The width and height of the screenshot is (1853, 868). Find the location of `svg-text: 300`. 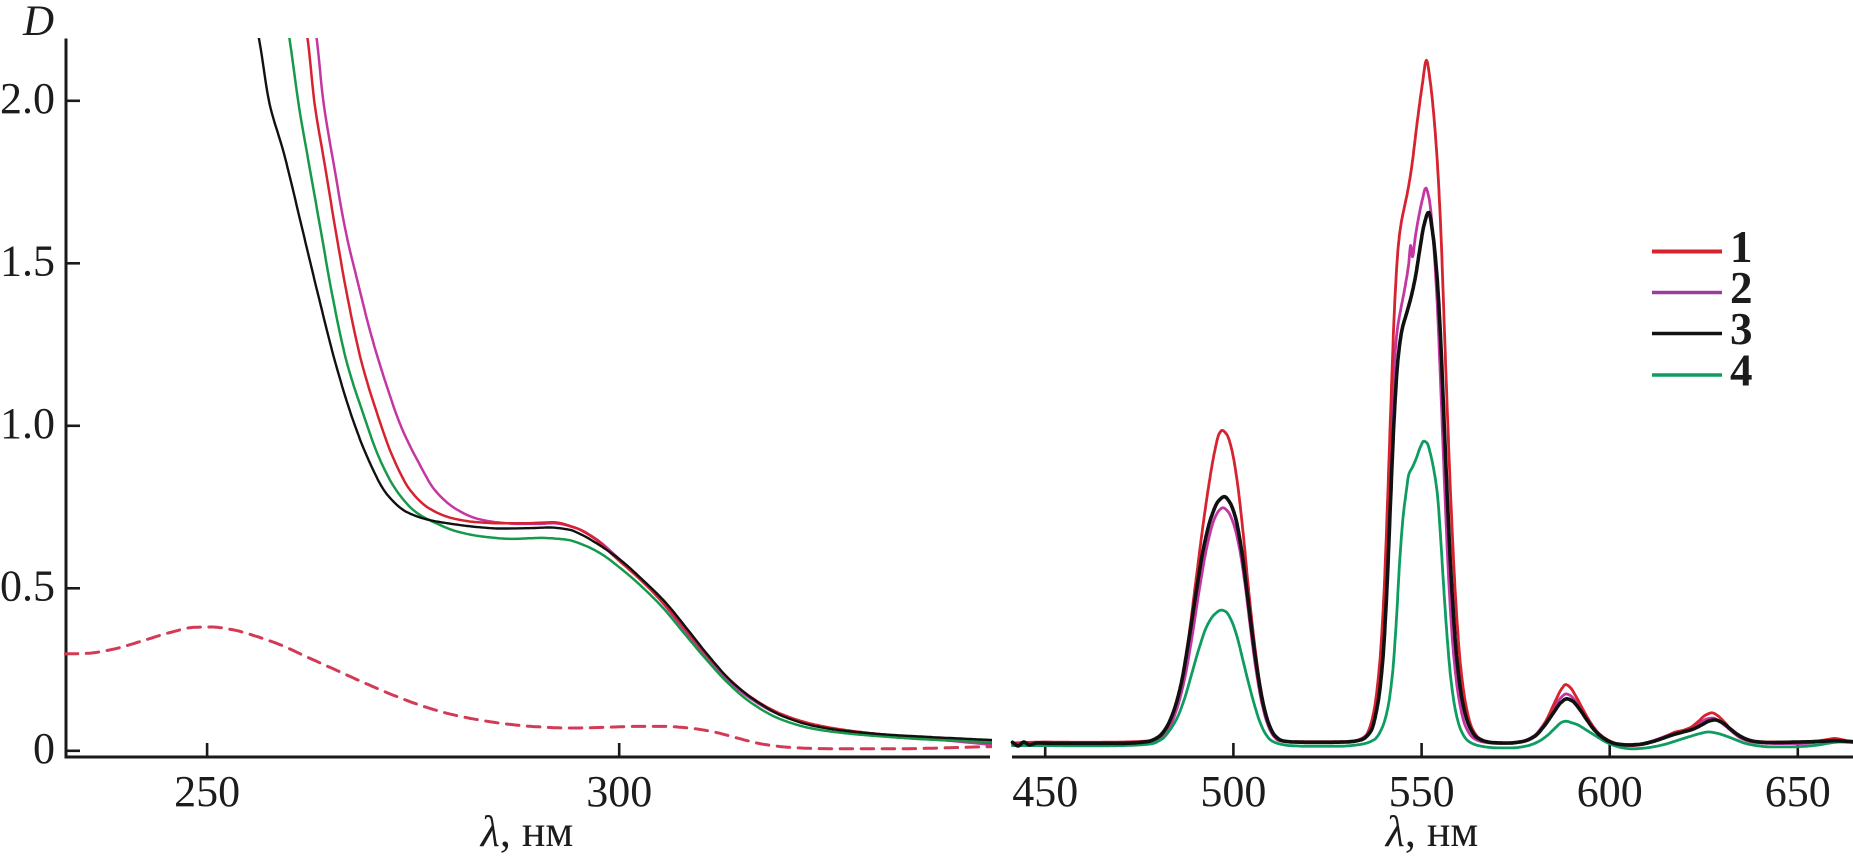

svg-text: 300 is located at coordinates (619, 791).